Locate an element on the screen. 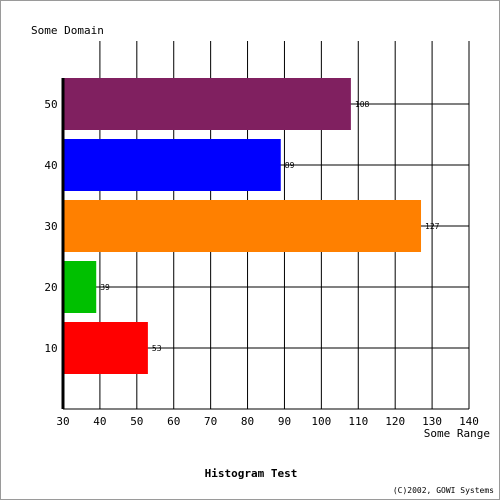  y-tick-label: 20 is located at coordinates (50, 287).